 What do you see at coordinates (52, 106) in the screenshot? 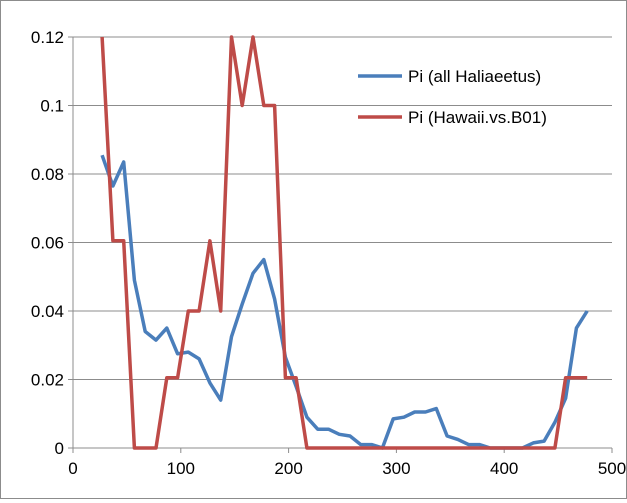
I see `y-tick-label-5: 0.1` at bounding box center [52, 106].